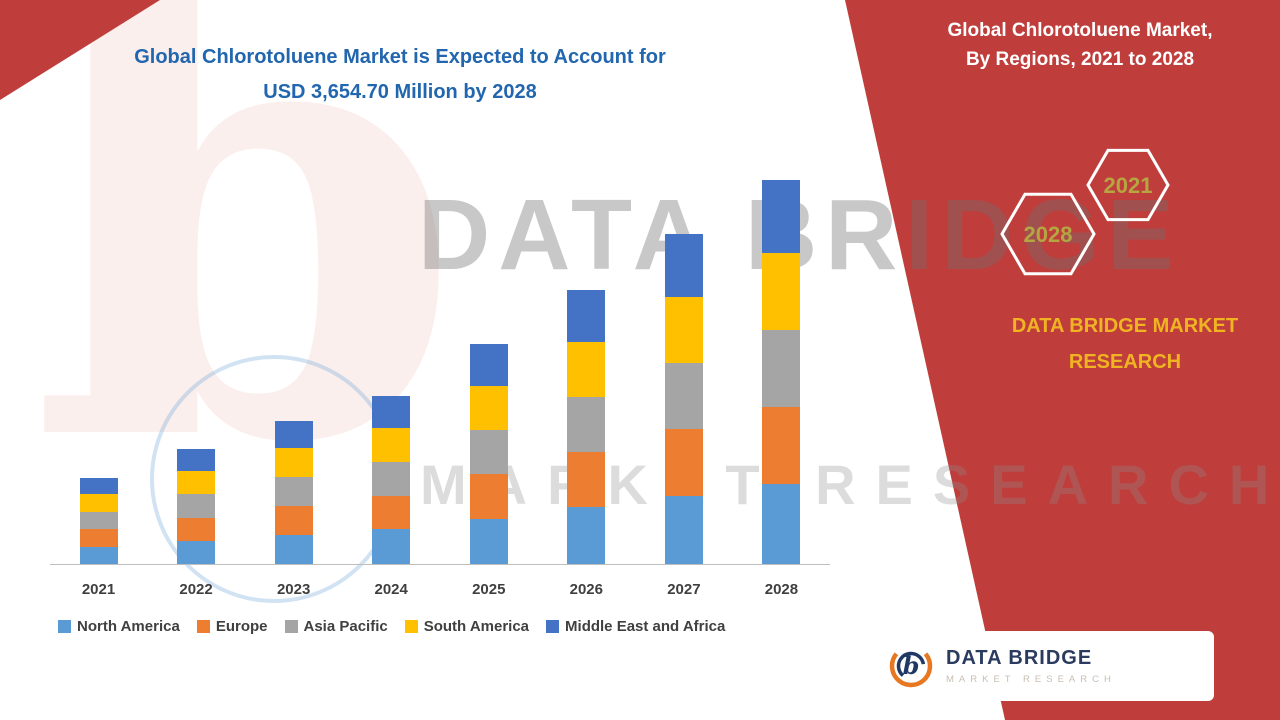 The width and height of the screenshot is (1280, 720). I want to click on panel-brand-line2: RESEARCH, so click(1125, 362).